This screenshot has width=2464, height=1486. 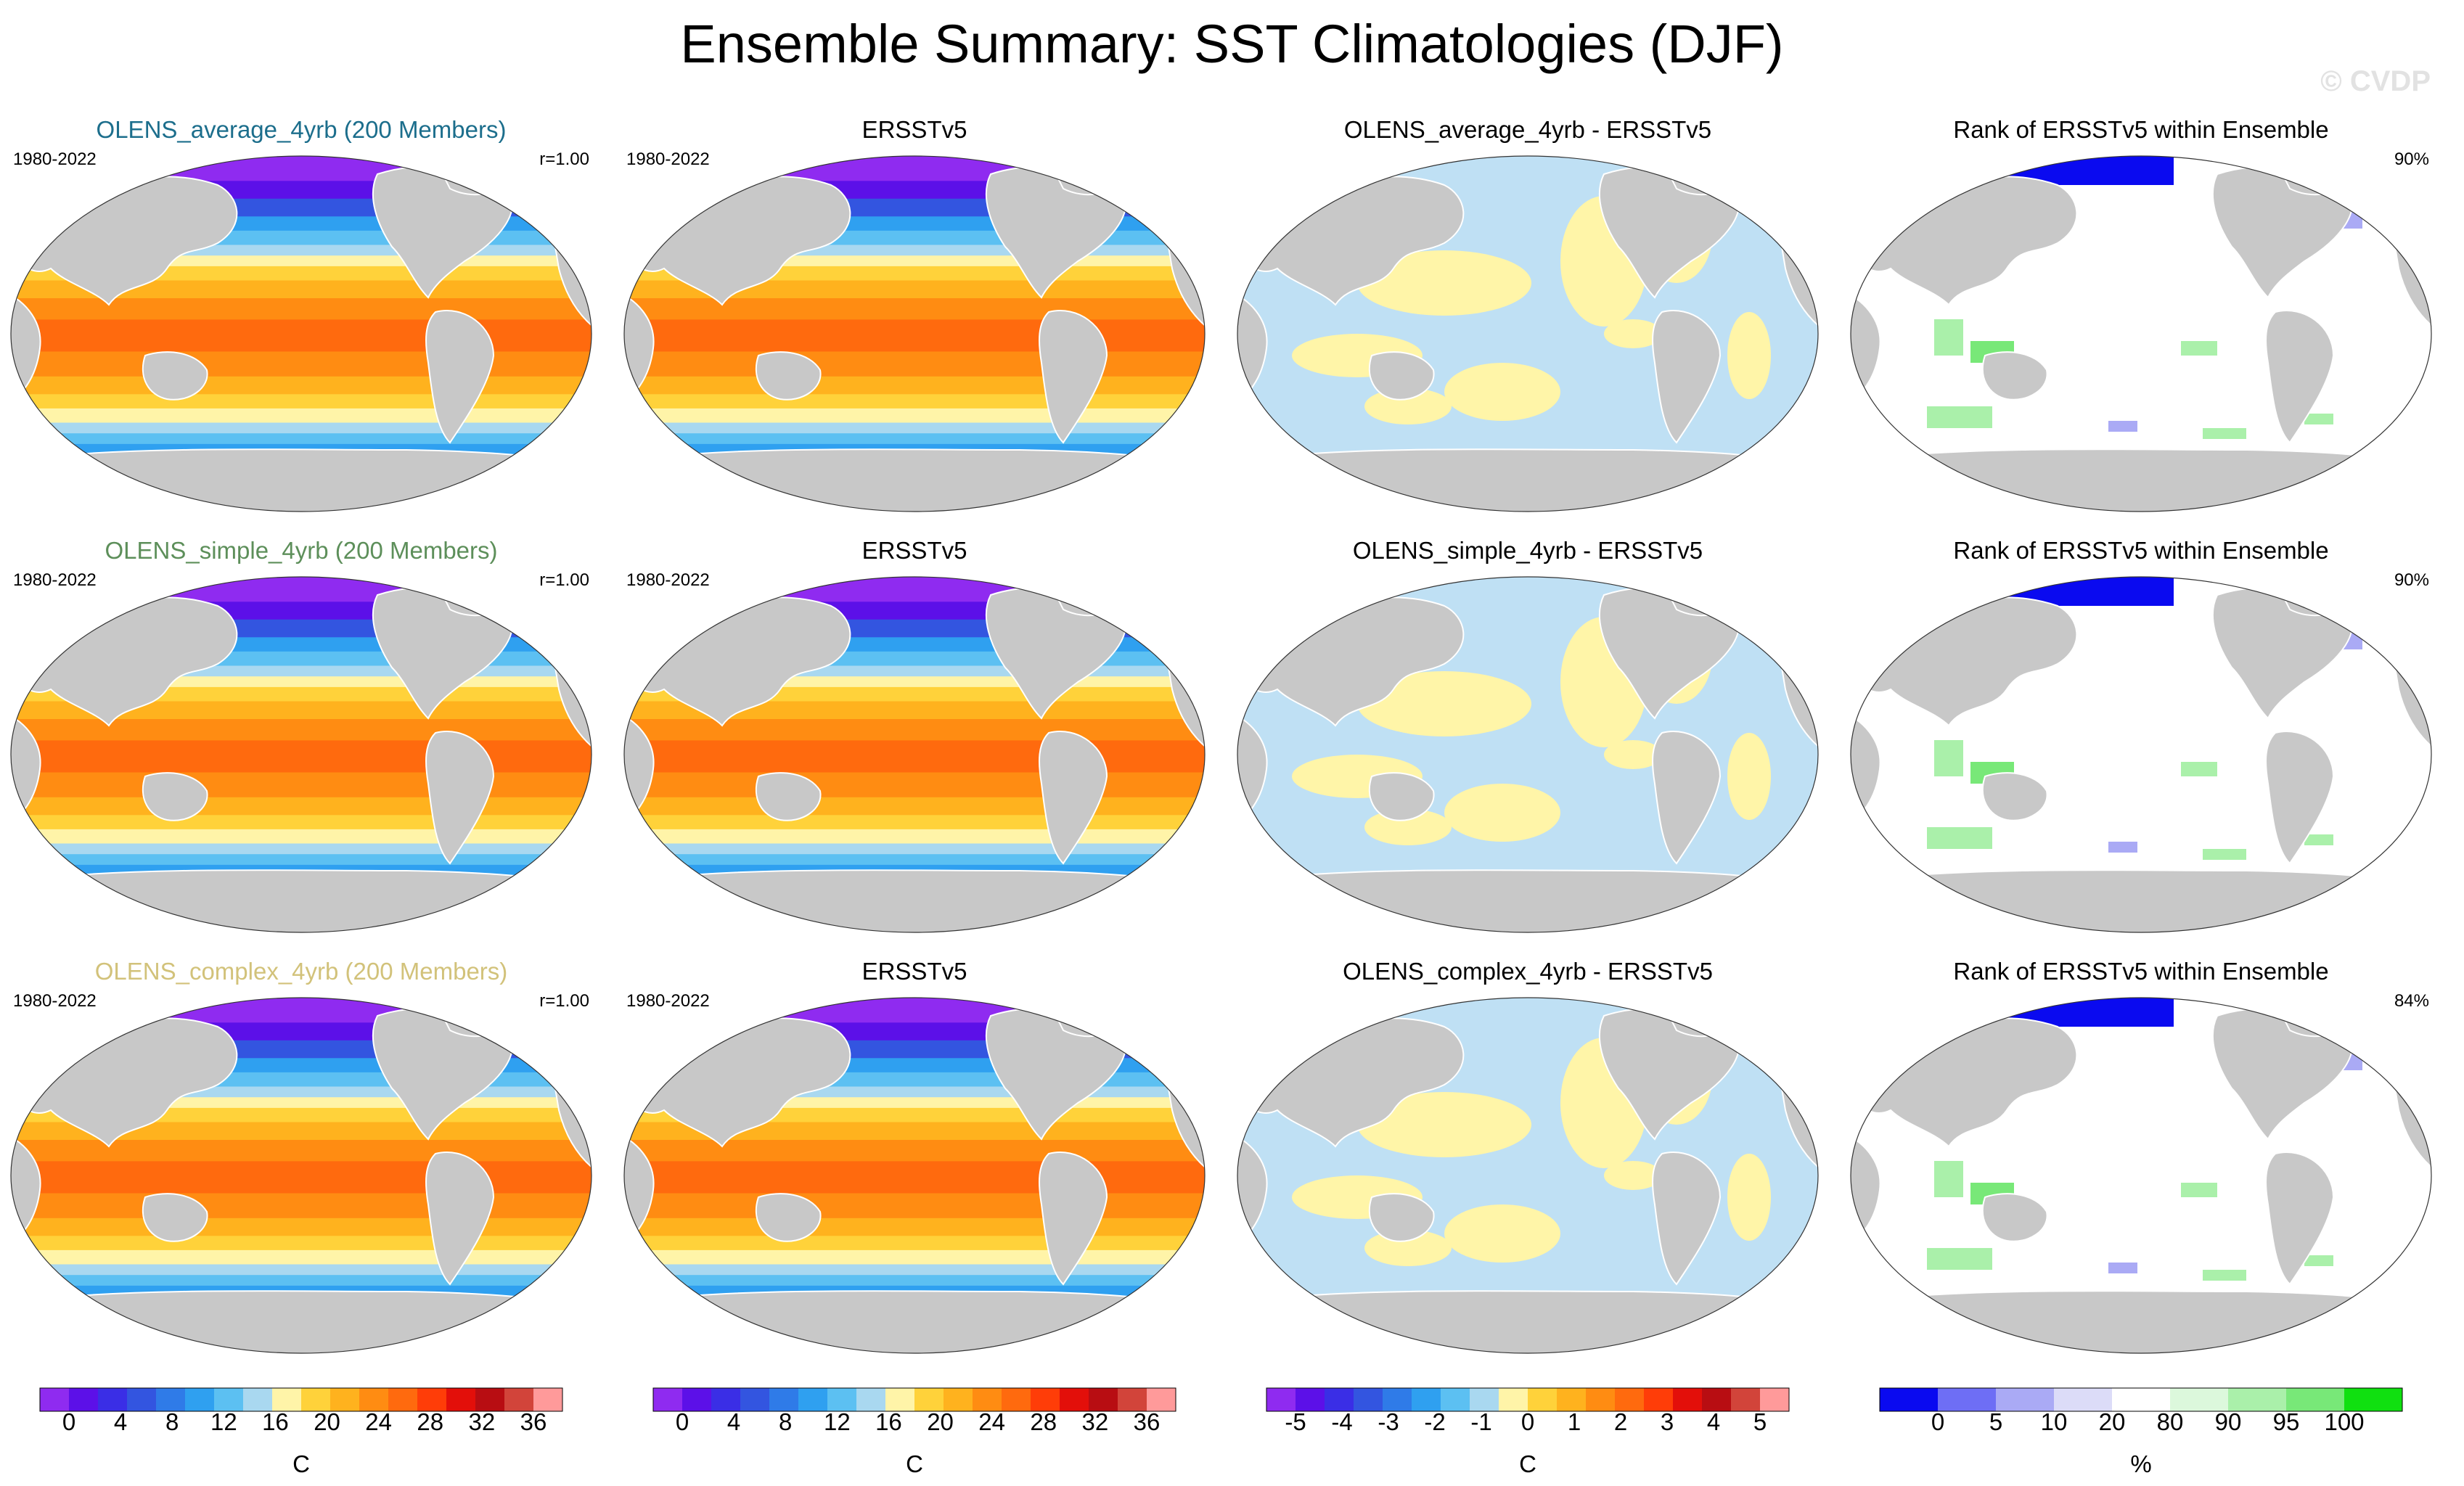 I want to click on colorbar-tick-label: 20, so click(x=940, y=1421).